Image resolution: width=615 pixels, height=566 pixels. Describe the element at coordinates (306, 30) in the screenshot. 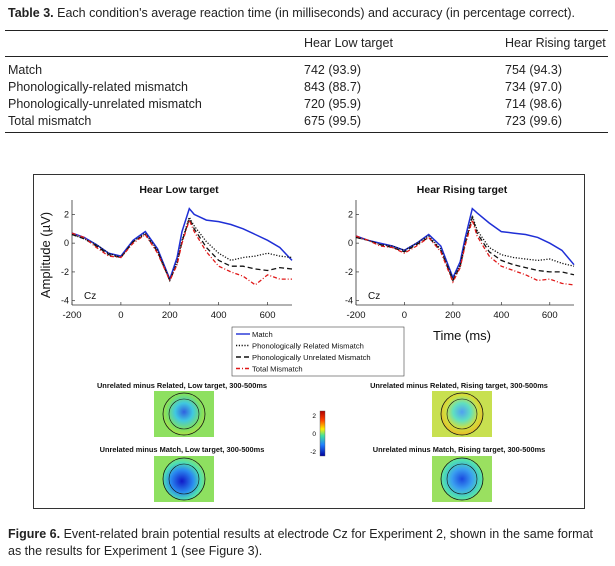

I see `table-top-rule` at that location.